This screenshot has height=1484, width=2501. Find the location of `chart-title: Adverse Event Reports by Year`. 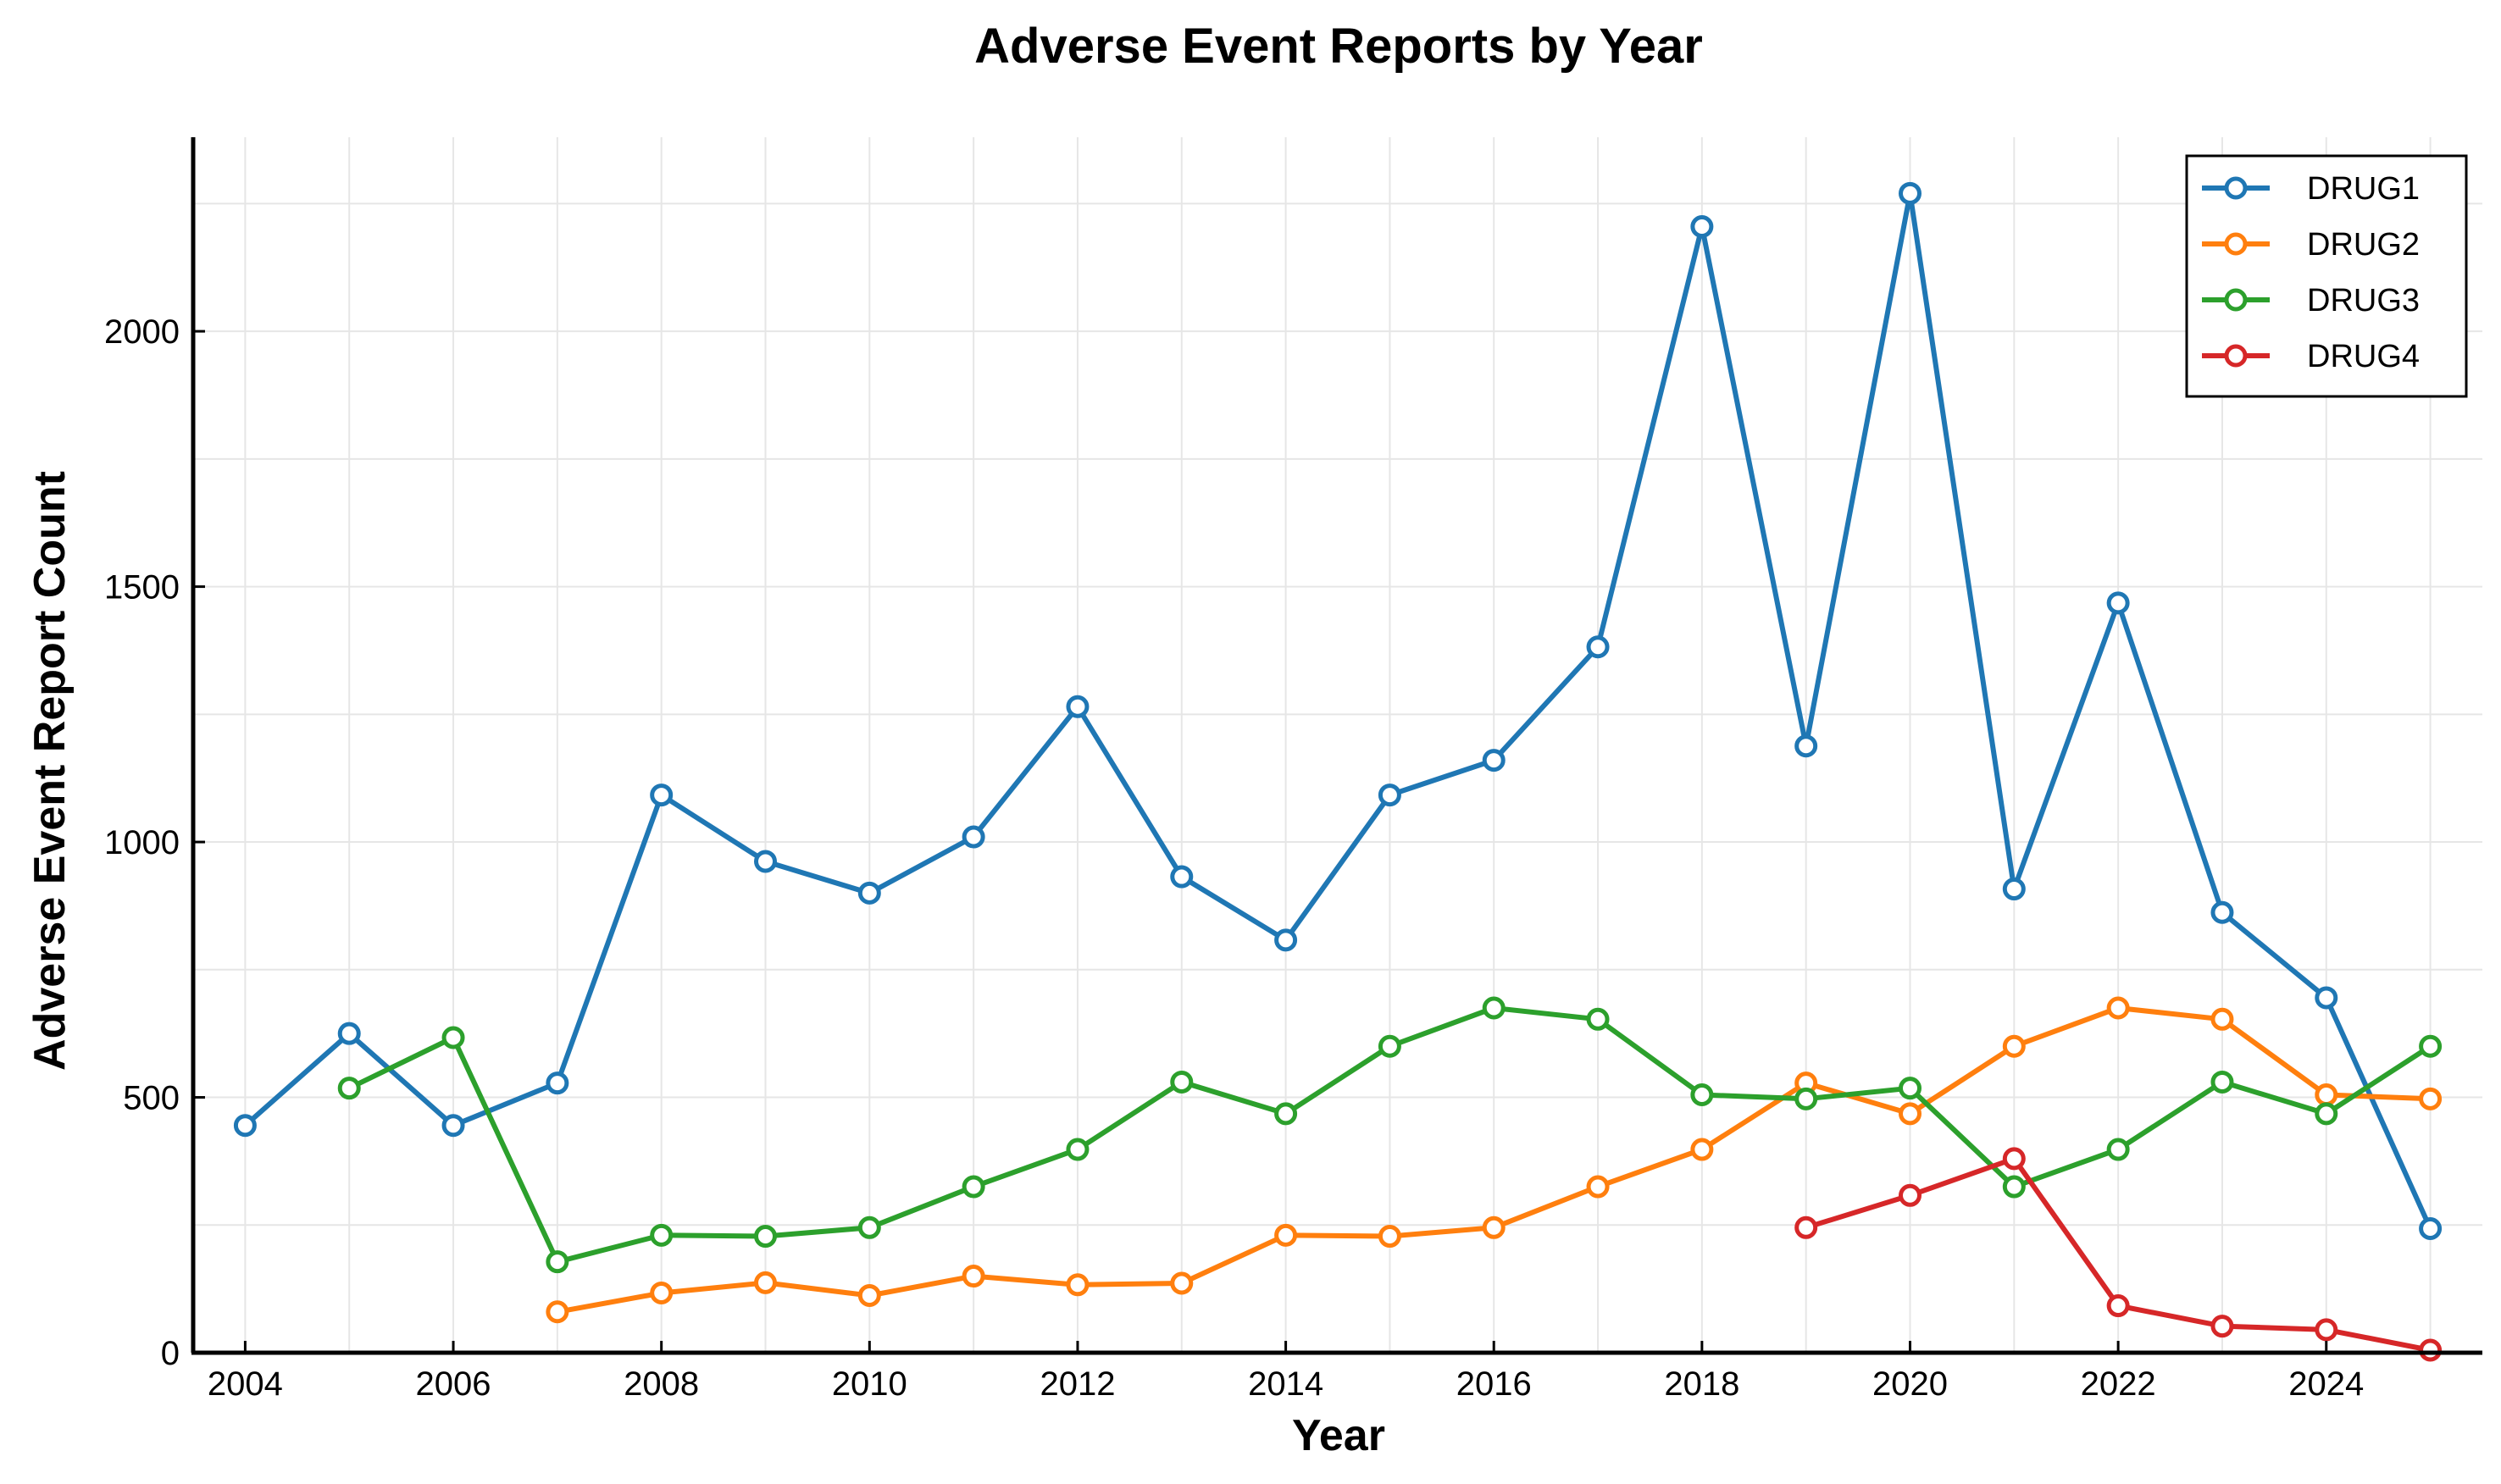

chart-title: Adverse Event Reports by Year is located at coordinates (1338, 46).